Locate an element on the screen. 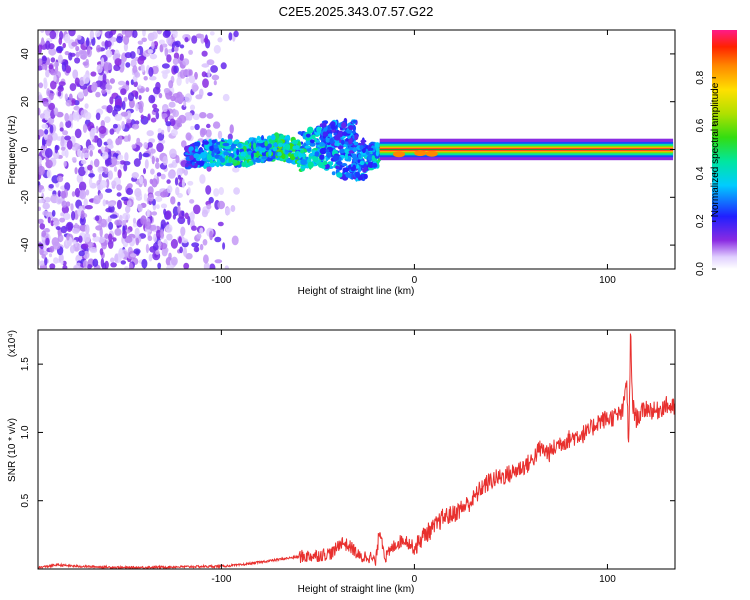 The image size is (750, 600). x-tick-label: 0 is located at coordinates (415, 579).